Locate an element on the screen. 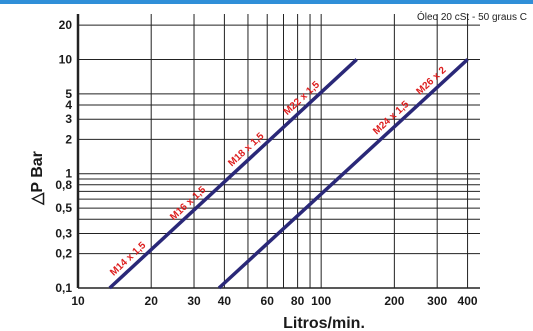  x-tick-label: 400 is located at coordinates (468, 301).